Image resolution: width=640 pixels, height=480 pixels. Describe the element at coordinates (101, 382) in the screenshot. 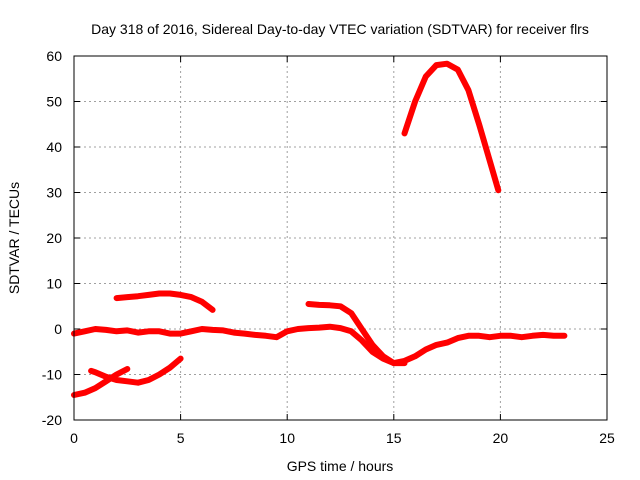

I see `series-line-early-rising-line` at that location.